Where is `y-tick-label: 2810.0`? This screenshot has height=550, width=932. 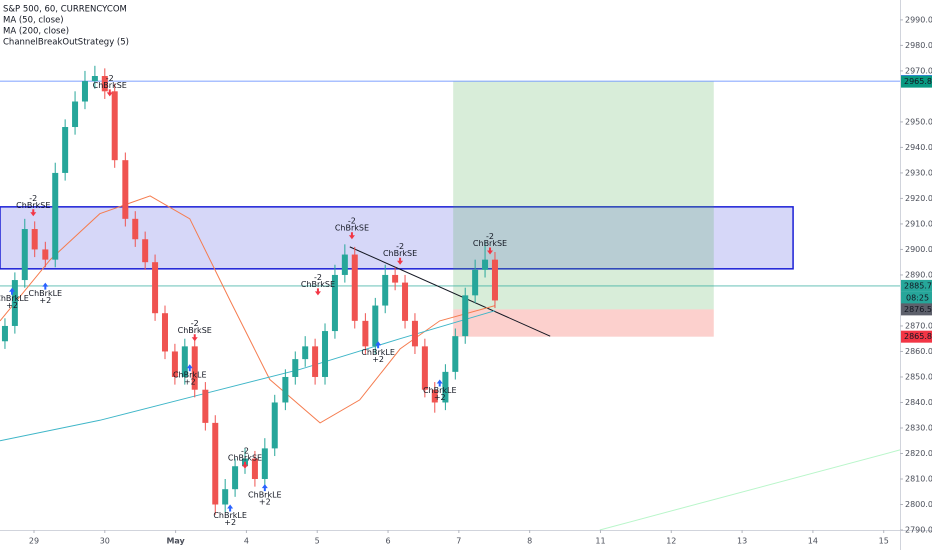 y-tick-label: 2810.0 is located at coordinates (918, 478).